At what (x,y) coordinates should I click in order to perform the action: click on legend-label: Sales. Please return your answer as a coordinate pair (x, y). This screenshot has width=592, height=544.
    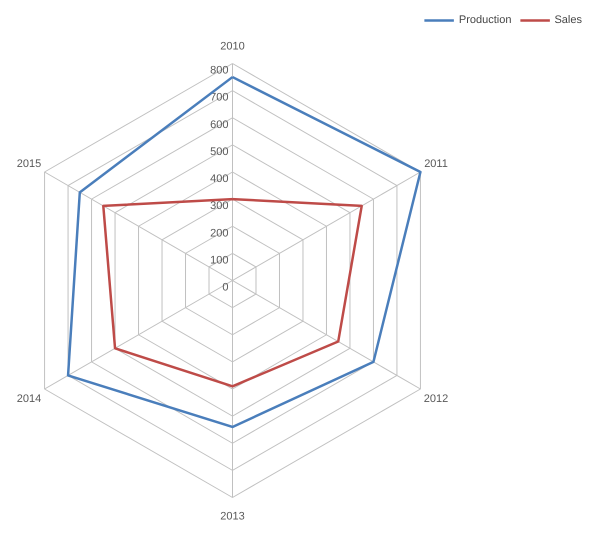
    Looking at the image, I should click on (568, 20).